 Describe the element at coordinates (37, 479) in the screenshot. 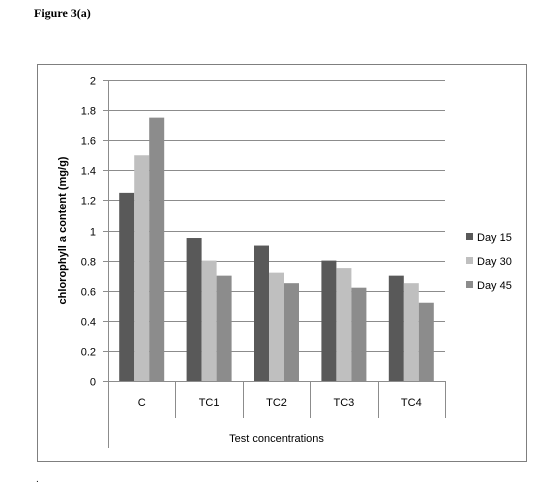

I see `trailing-mark: .` at that location.